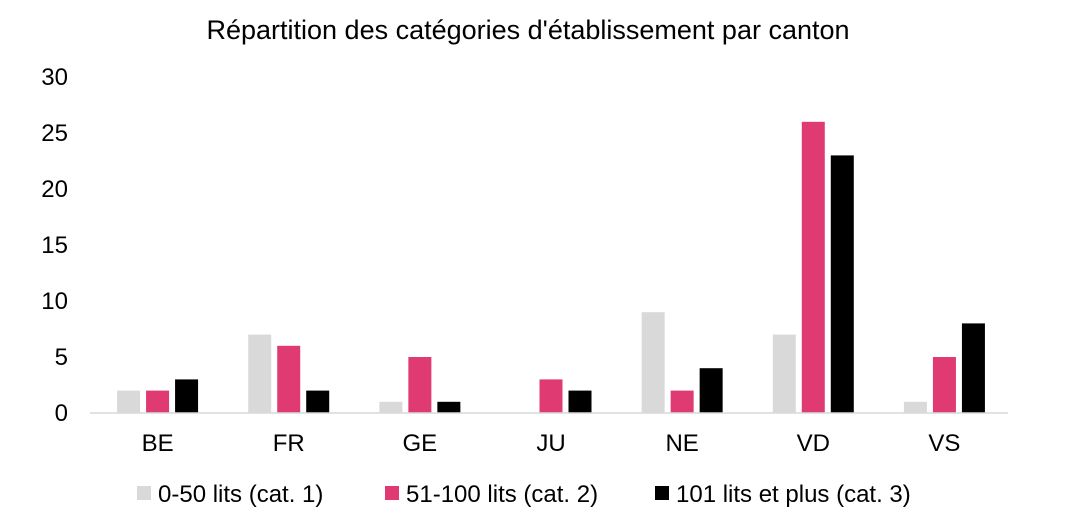 The image size is (1073, 525). Describe the element at coordinates (289, 443) in the screenshot. I see `x-category-label: FR` at that location.